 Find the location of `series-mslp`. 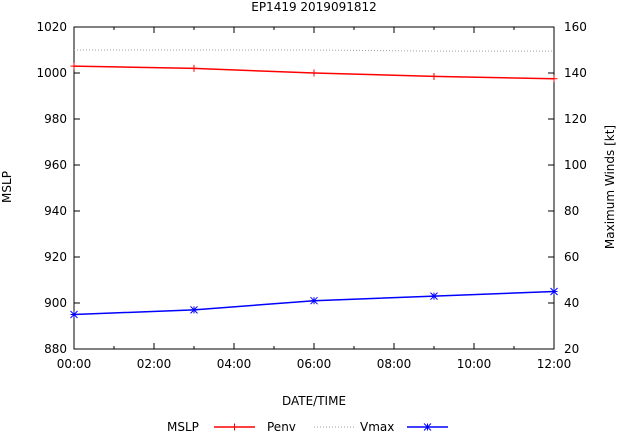

series-mslp is located at coordinates (314, 50).